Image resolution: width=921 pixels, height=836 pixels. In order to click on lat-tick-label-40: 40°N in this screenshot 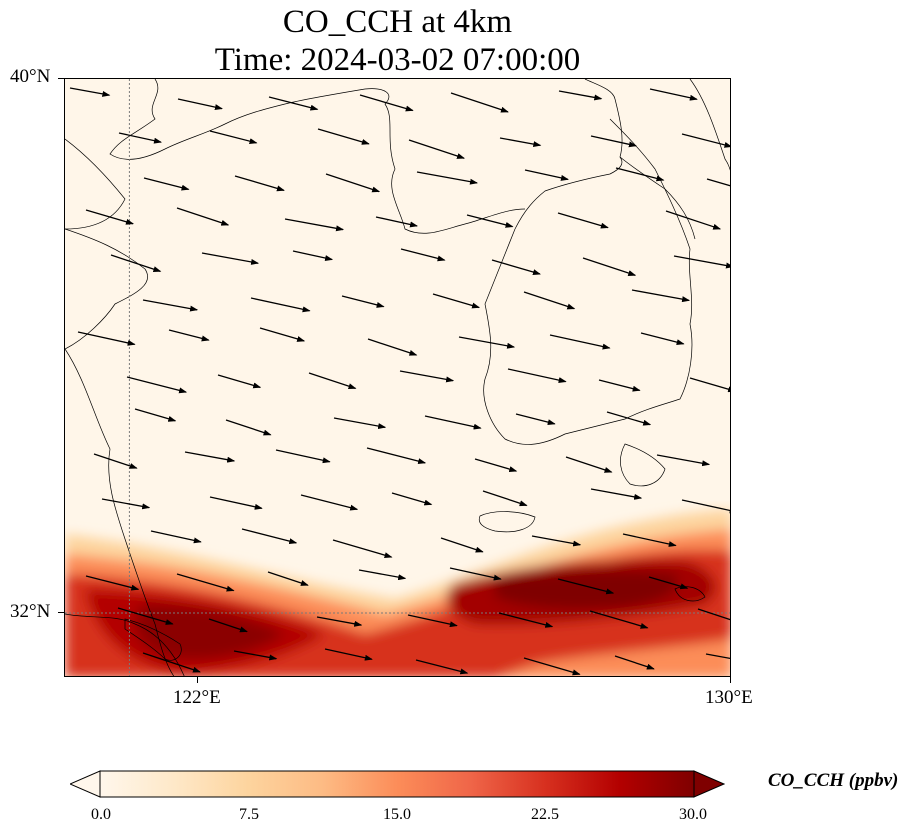, I will do `click(30, 76)`.